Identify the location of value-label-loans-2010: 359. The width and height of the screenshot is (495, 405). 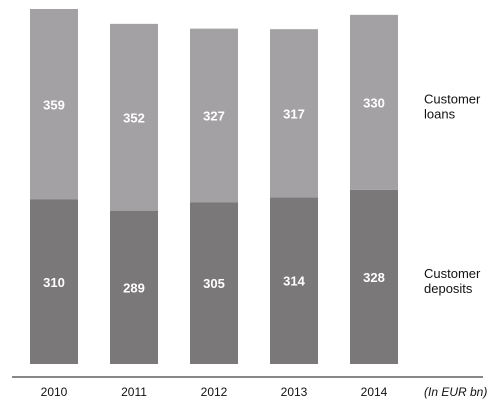
(54, 104).